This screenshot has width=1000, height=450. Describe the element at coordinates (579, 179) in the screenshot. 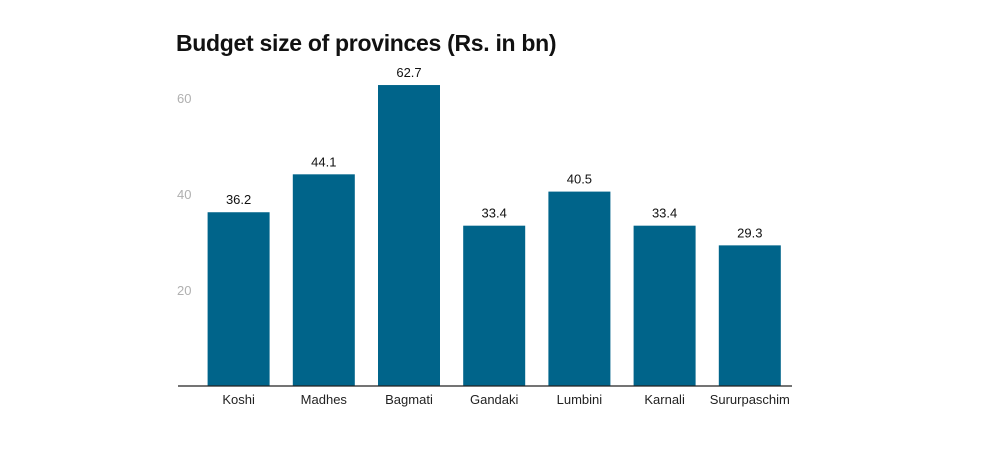

I see `bar-value-label: 40.5` at that location.